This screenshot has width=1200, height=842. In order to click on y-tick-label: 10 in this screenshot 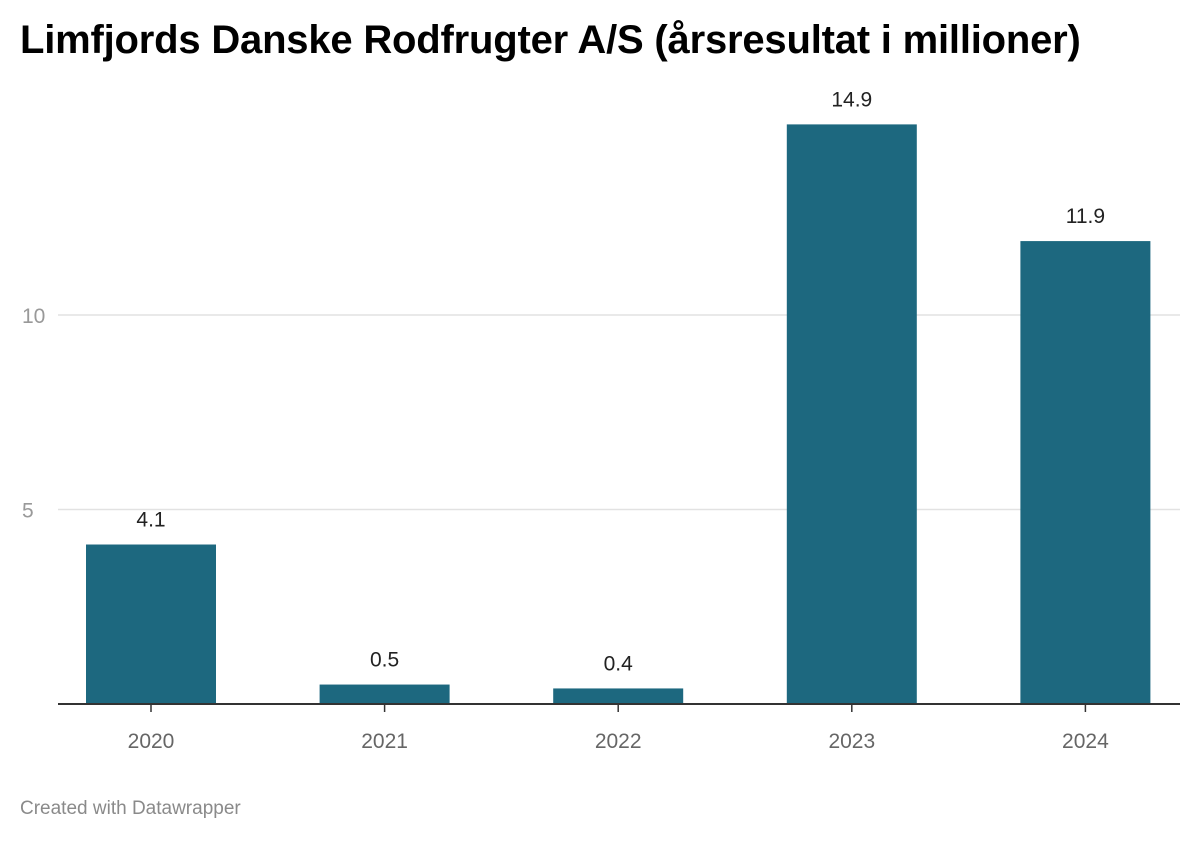, I will do `click(33, 316)`.